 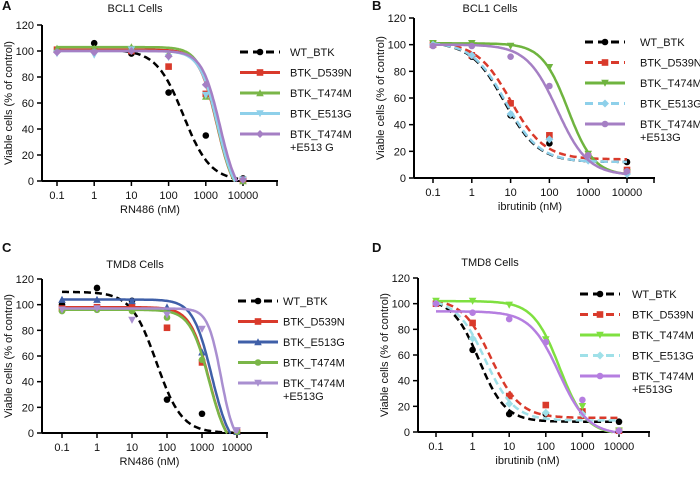 I want to click on series-btk-t474m, so click(x=530, y=108).